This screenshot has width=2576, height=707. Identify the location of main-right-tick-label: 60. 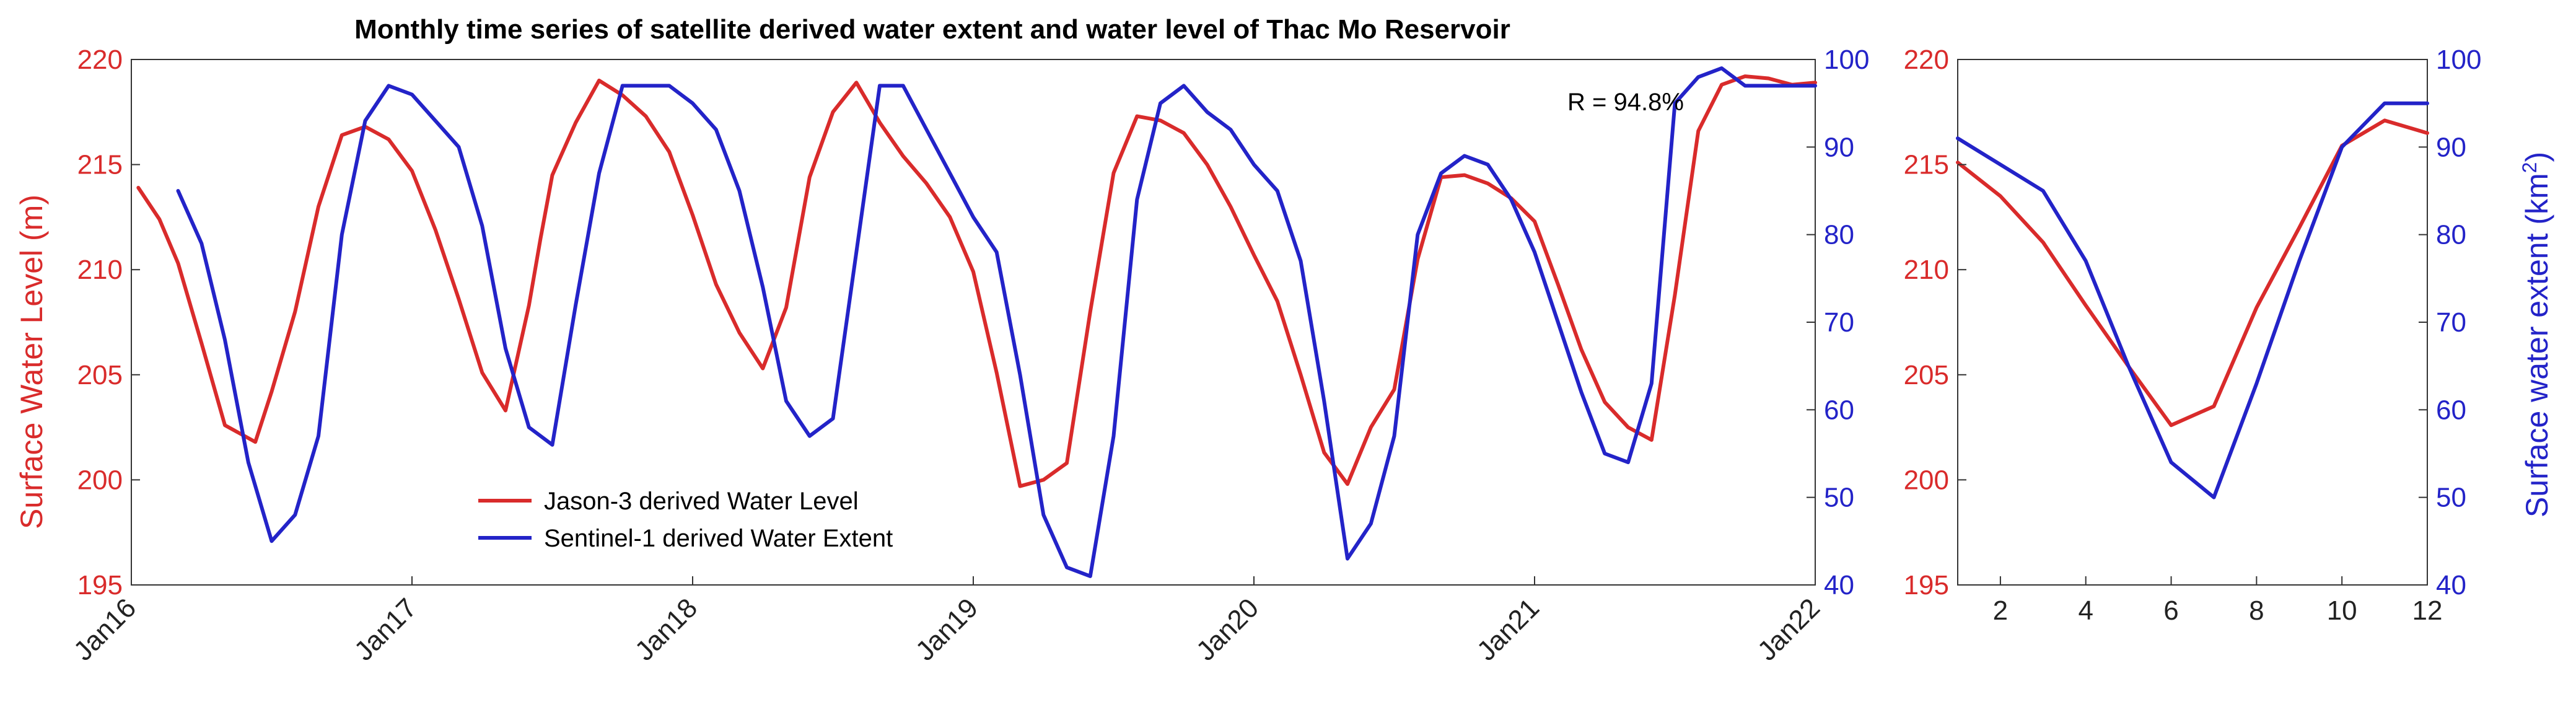
(1839, 410).